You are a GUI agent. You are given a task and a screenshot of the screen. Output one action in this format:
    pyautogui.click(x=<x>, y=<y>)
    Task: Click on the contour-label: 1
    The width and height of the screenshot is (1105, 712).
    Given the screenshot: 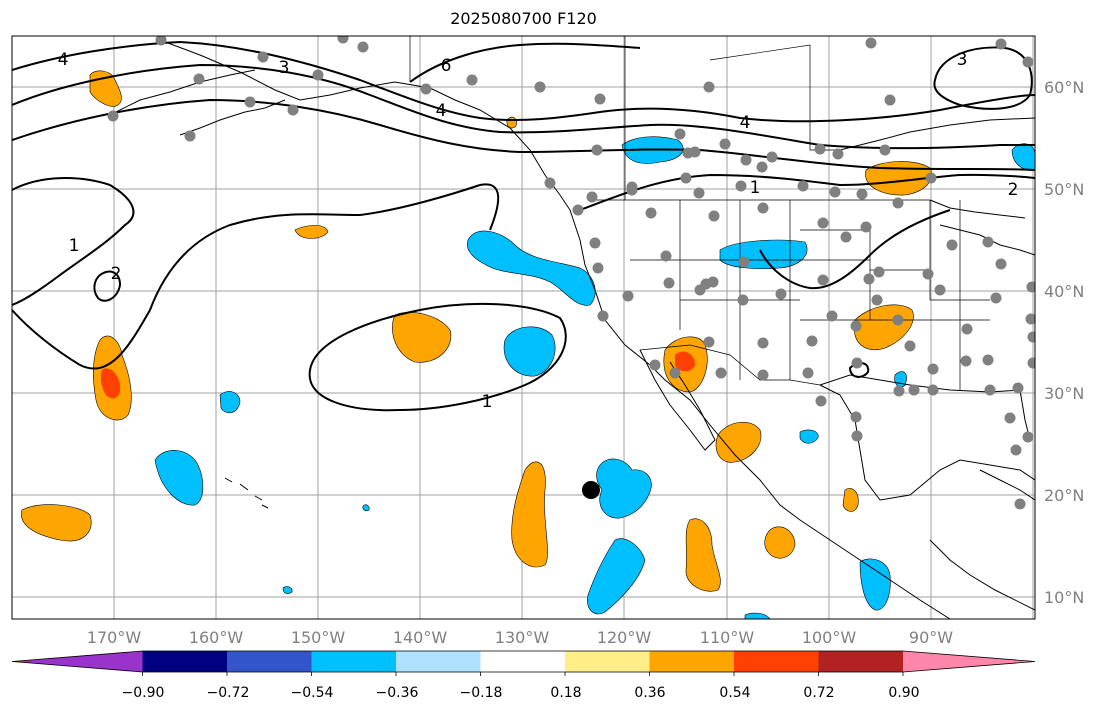 What is the action you would take?
    pyautogui.click(x=74, y=246)
    